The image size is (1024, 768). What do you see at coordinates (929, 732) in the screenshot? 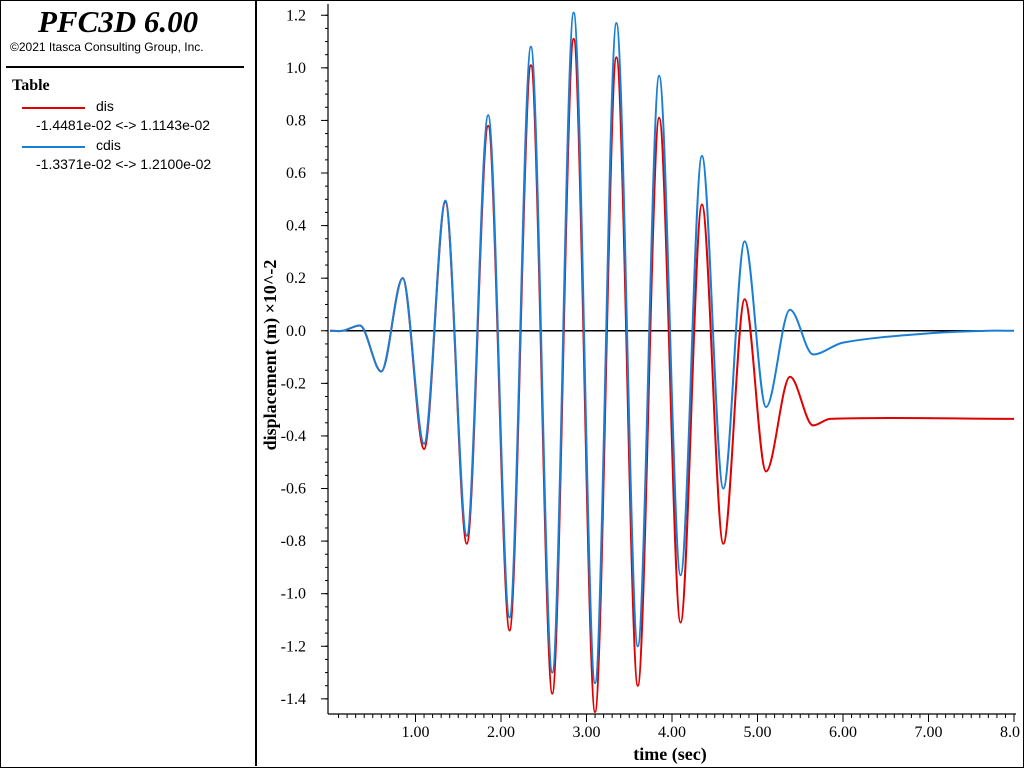
I see `x-tick-label: 7.00` at bounding box center [929, 732].